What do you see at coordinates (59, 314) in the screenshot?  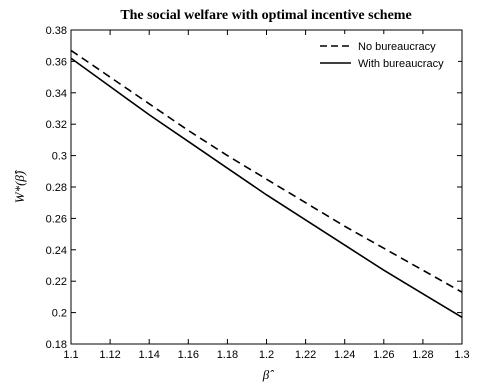 I see `y-tick-label: 0.2` at bounding box center [59, 314].